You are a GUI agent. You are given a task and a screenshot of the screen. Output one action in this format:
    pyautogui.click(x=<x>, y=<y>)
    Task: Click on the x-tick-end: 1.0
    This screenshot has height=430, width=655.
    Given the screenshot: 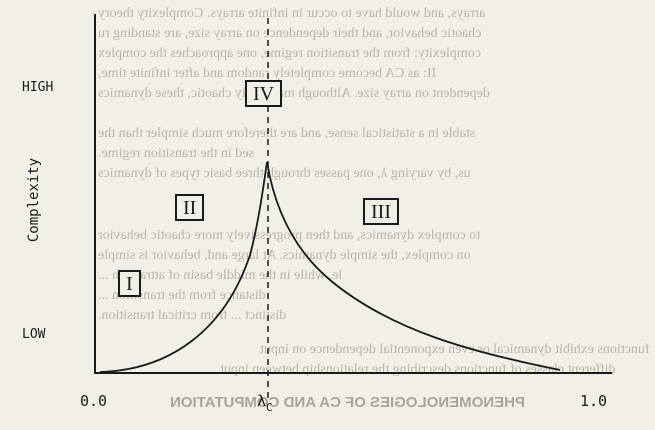 What is the action you would take?
    pyautogui.click(x=594, y=401)
    